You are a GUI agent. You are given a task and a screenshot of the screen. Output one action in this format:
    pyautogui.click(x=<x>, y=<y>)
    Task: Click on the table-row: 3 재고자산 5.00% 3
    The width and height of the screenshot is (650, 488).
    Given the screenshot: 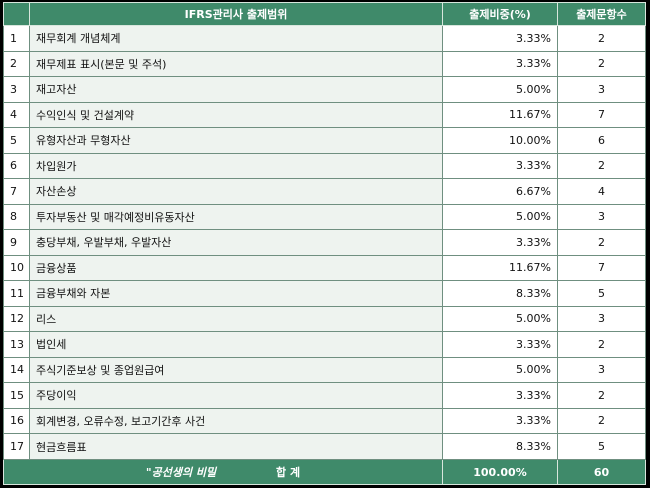 What is the action you would take?
    pyautogui.click(x=324, y=89)
    